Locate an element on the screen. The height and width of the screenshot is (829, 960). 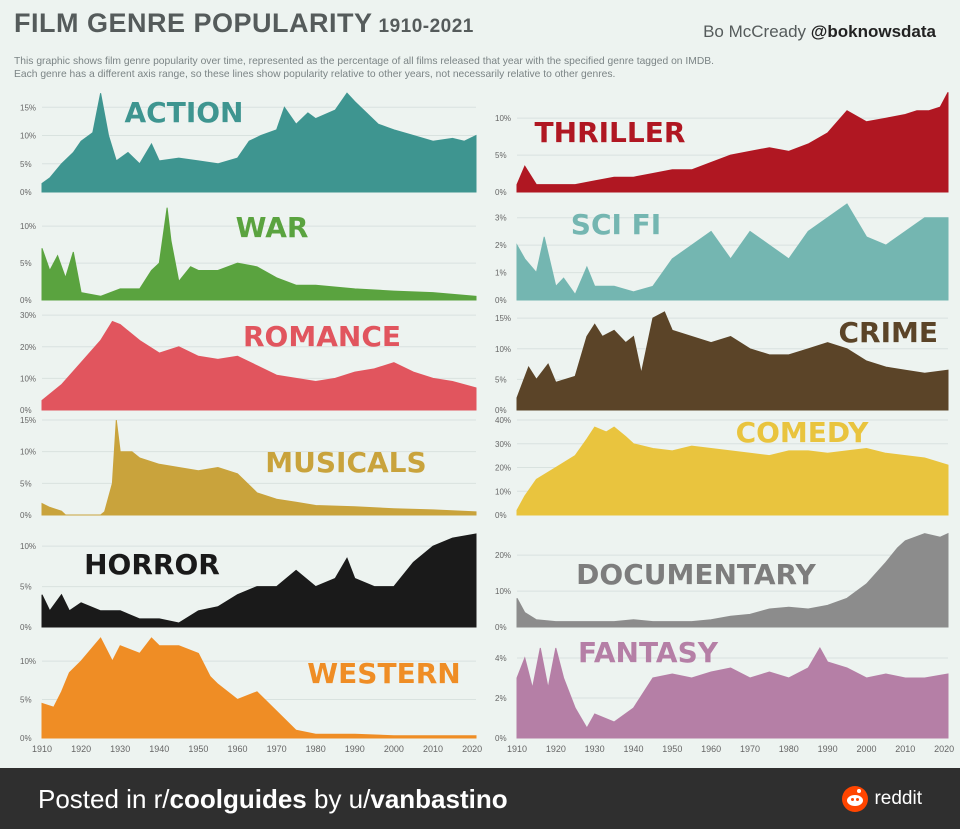
action-area is located at coordinates (259, 142).